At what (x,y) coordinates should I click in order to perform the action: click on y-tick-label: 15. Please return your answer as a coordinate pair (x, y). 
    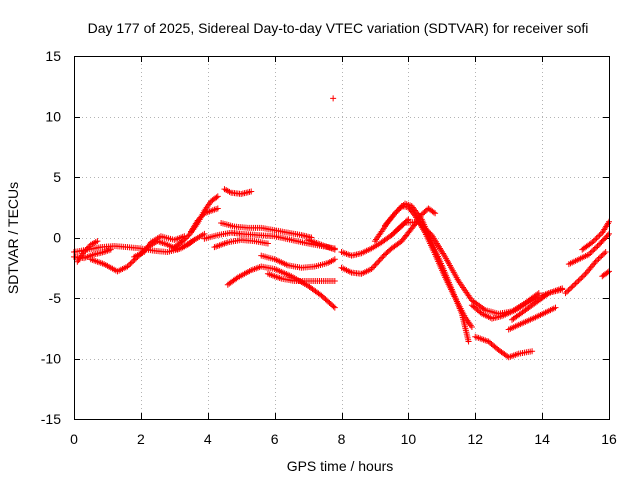
    Looking at the image, I should click on (53, 56).